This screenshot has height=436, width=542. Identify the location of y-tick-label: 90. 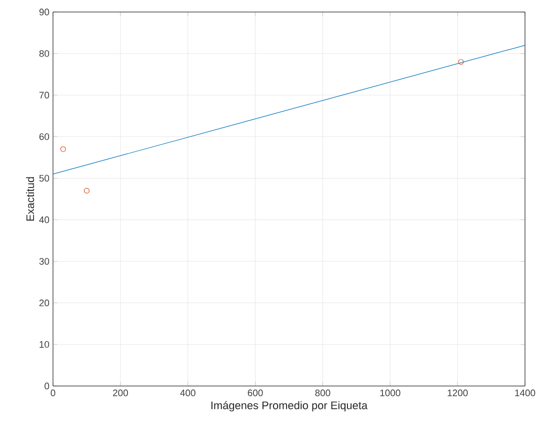
(44, 12).